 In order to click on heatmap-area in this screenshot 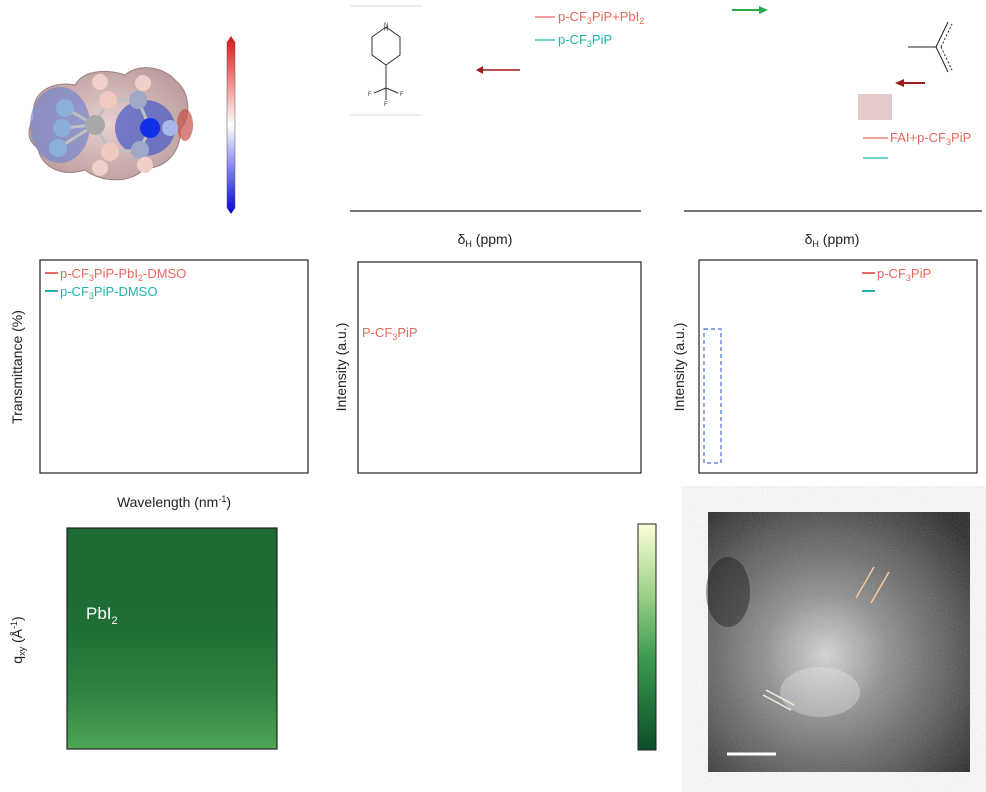, I will do `click(172, 638)`.